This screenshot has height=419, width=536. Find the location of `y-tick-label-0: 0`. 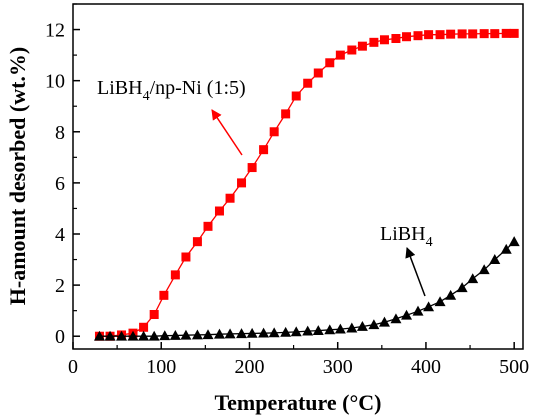

y-tick-label-0: 0 is located at coordinates (60, 337).